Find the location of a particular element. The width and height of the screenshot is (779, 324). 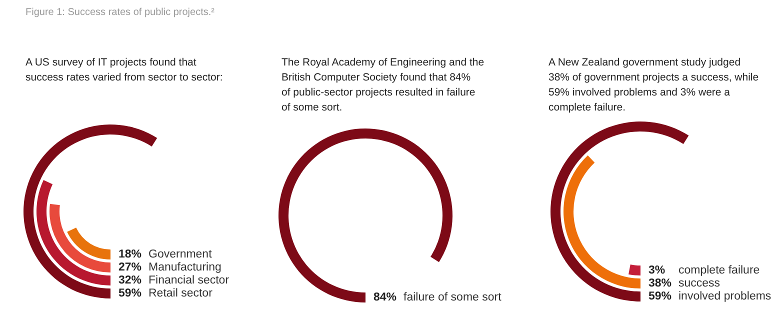

data-label: 32% is located at coordinates (130, 280).